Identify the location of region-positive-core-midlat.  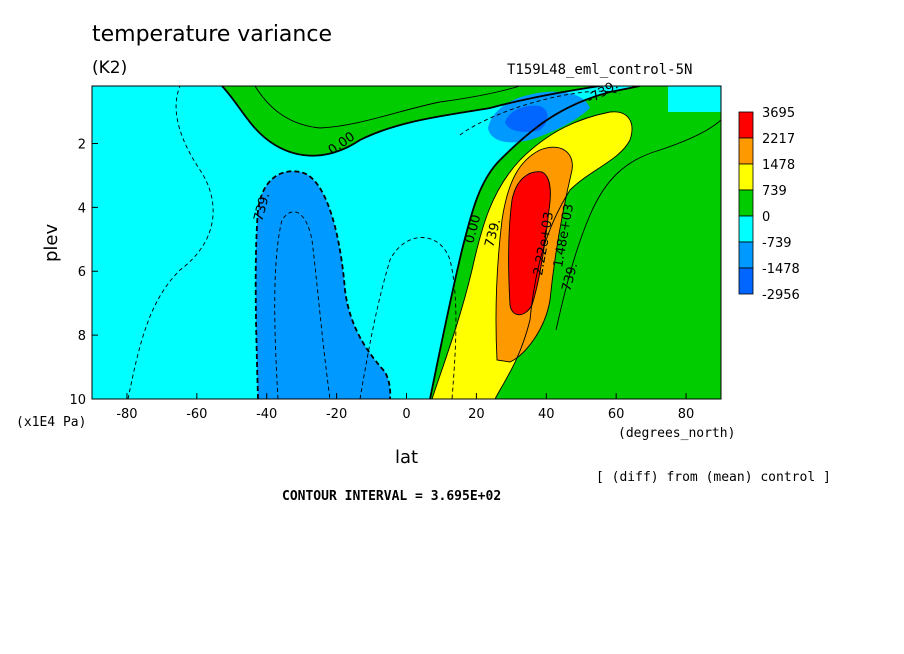
(529, 243).